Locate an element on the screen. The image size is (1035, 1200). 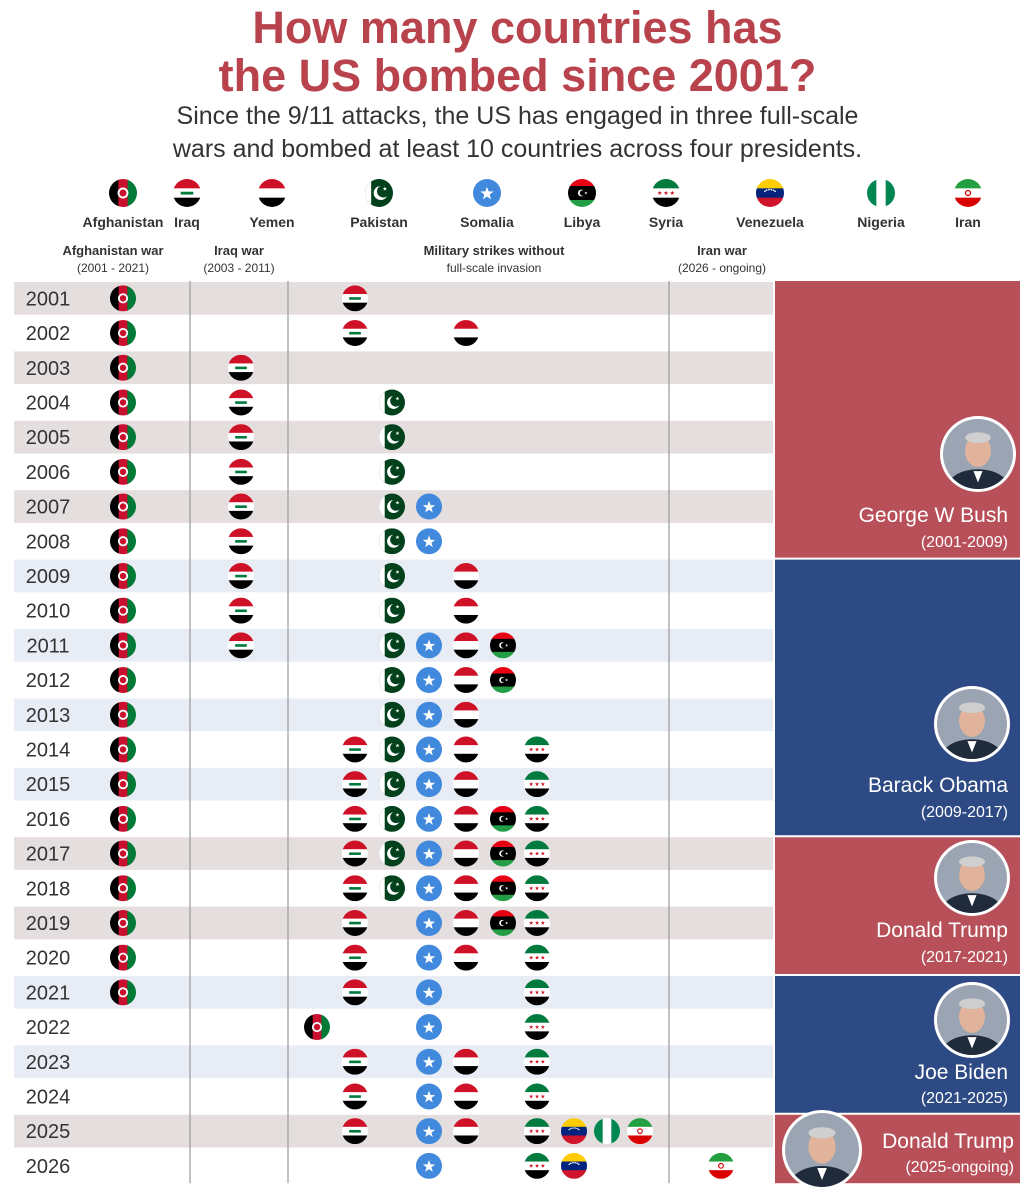
strike-mark-syria-2026 is located at coordinates (537, 1165).